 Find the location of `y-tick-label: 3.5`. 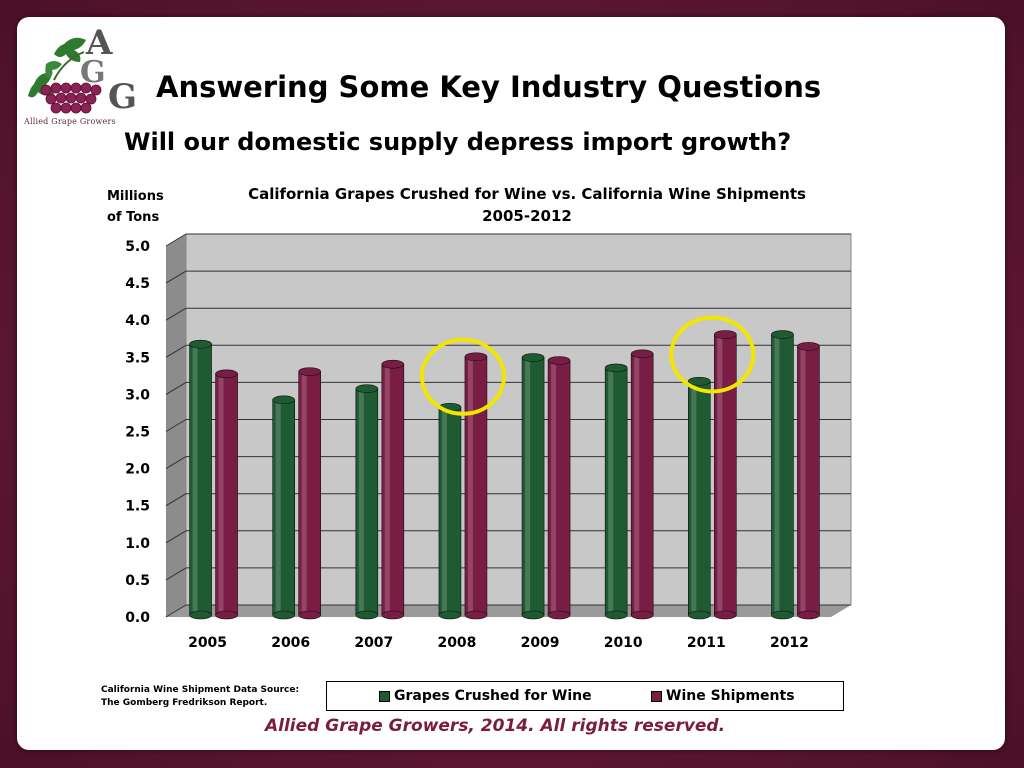

y-tick-label: 3.5 is located at coordinates (137, 358).